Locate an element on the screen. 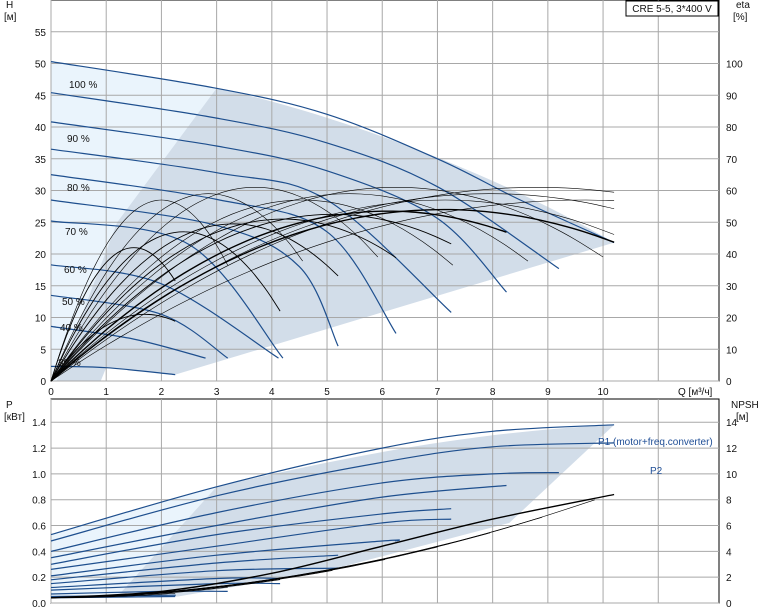 This screenshot has height=611, width=774. x-tick-label: 10 is located at coordinates (604, 392).